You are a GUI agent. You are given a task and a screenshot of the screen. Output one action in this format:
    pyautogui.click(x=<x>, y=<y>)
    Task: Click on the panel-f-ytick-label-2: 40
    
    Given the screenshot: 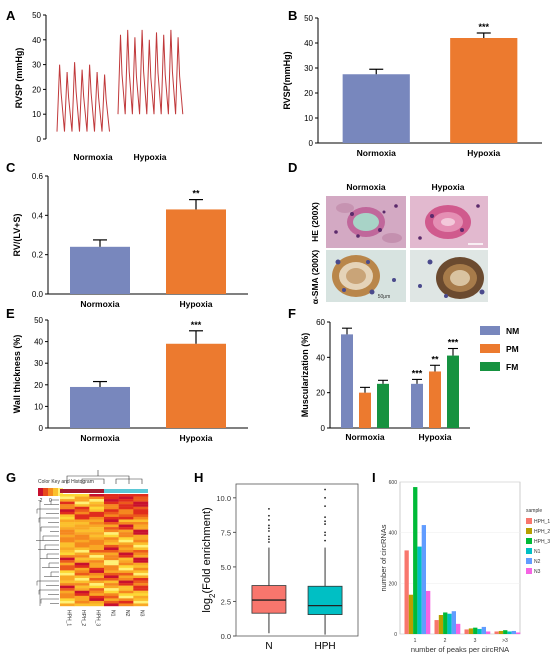 What is the action you would take?
    pyautogui.click(x=320, y=357)
    